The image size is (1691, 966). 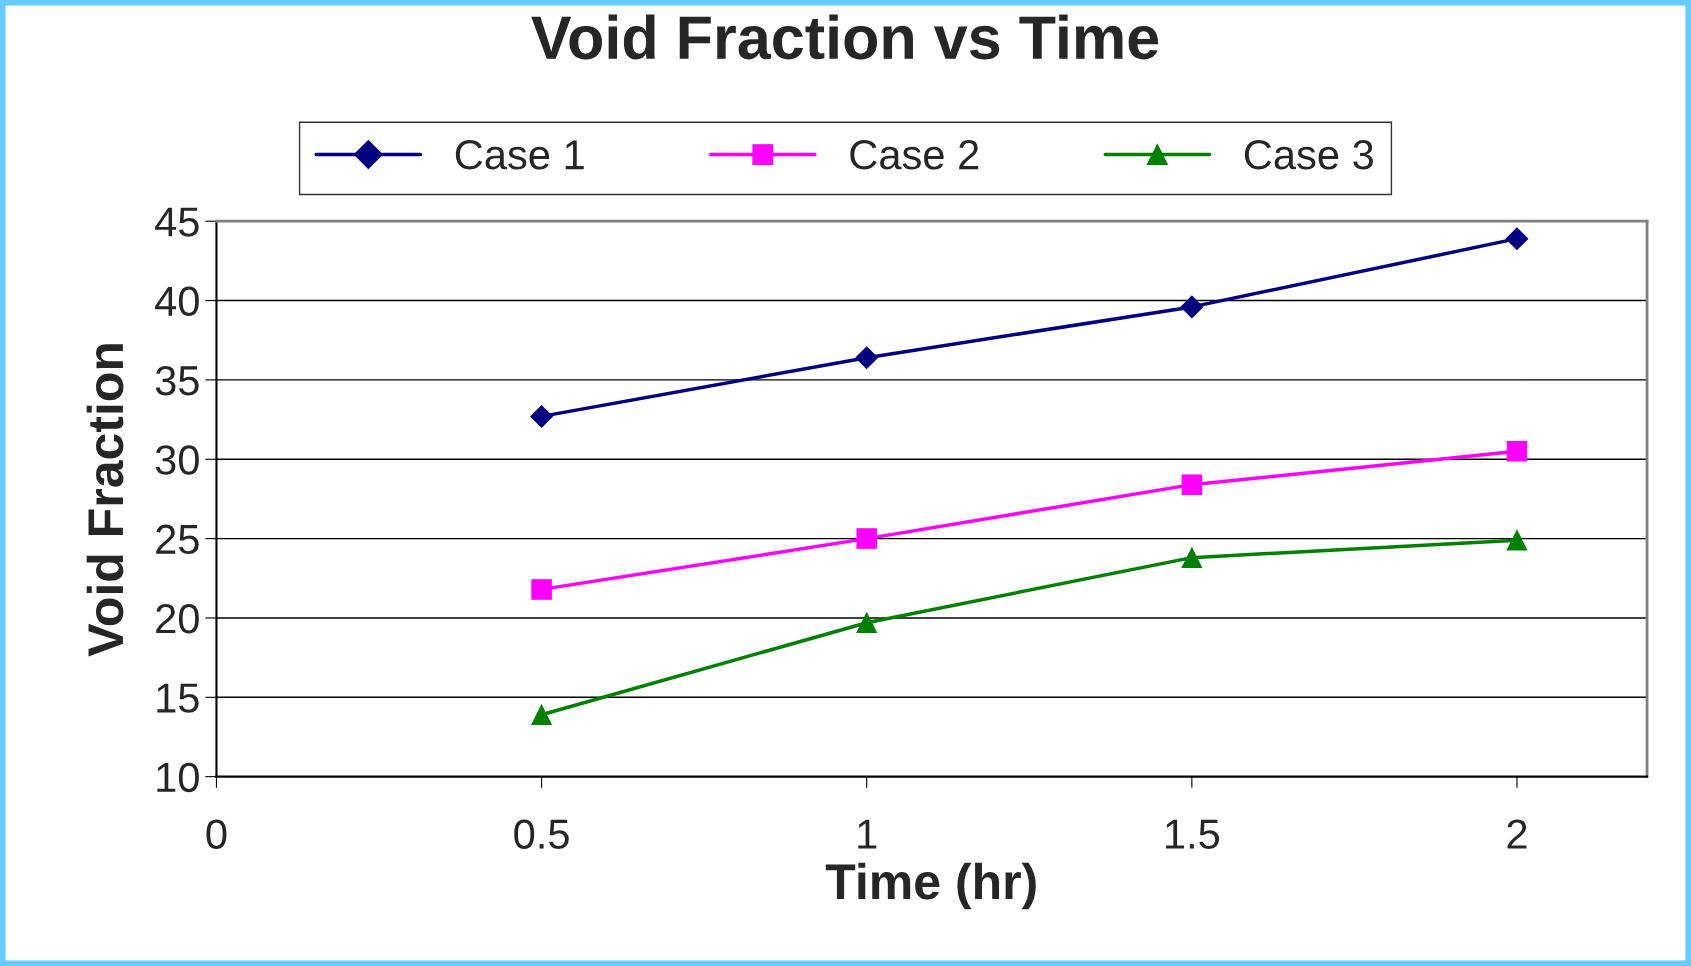 What do you see at coordinates (177, 380) in the screenshot?
I see `y-tick-label: 35` at bounding box center [177, 380].